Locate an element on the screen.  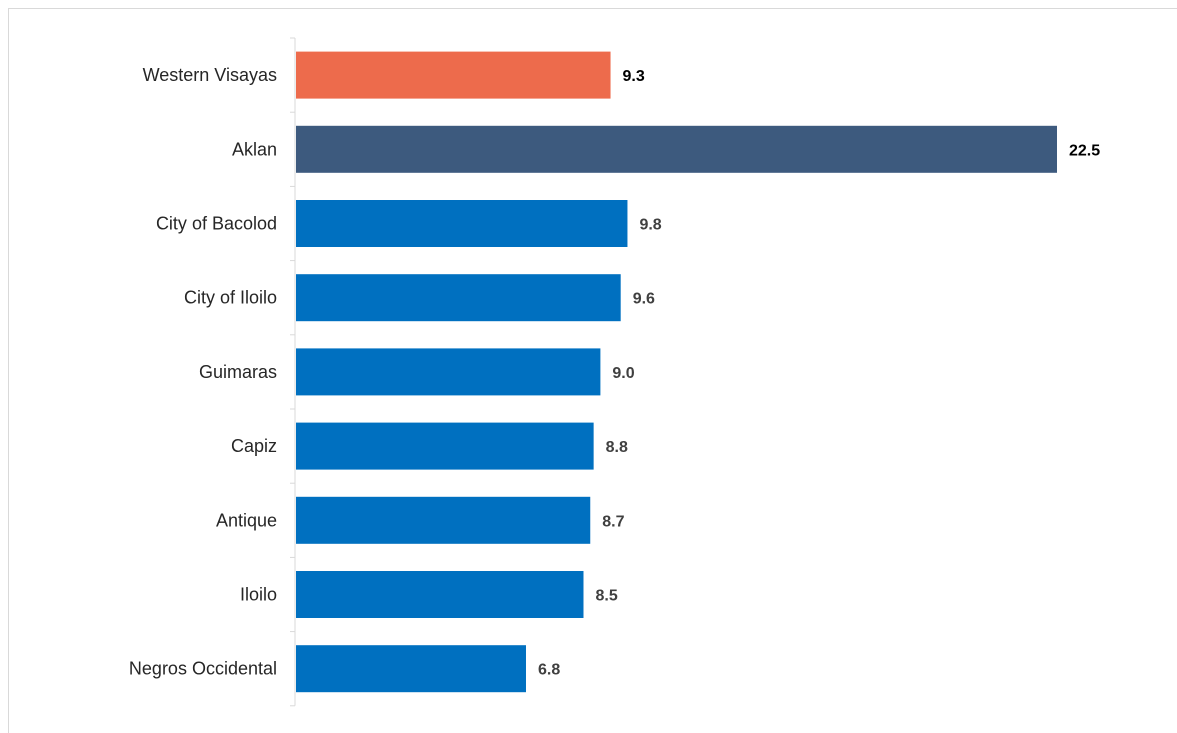
category-label: Capiz is located at coordinates (254, 446).